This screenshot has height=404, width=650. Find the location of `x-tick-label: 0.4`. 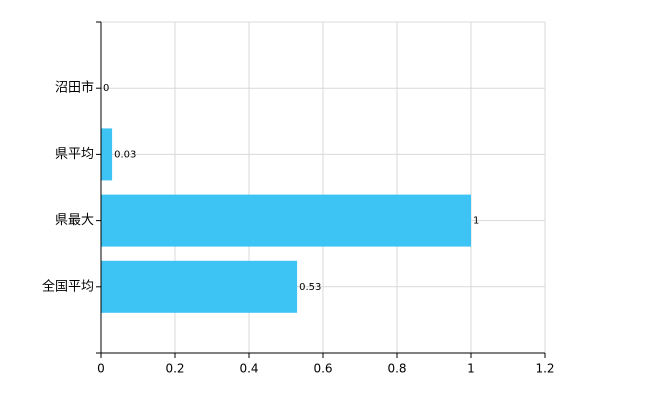

x-tick-label: 0.4 is located at coordinates (248, 369).